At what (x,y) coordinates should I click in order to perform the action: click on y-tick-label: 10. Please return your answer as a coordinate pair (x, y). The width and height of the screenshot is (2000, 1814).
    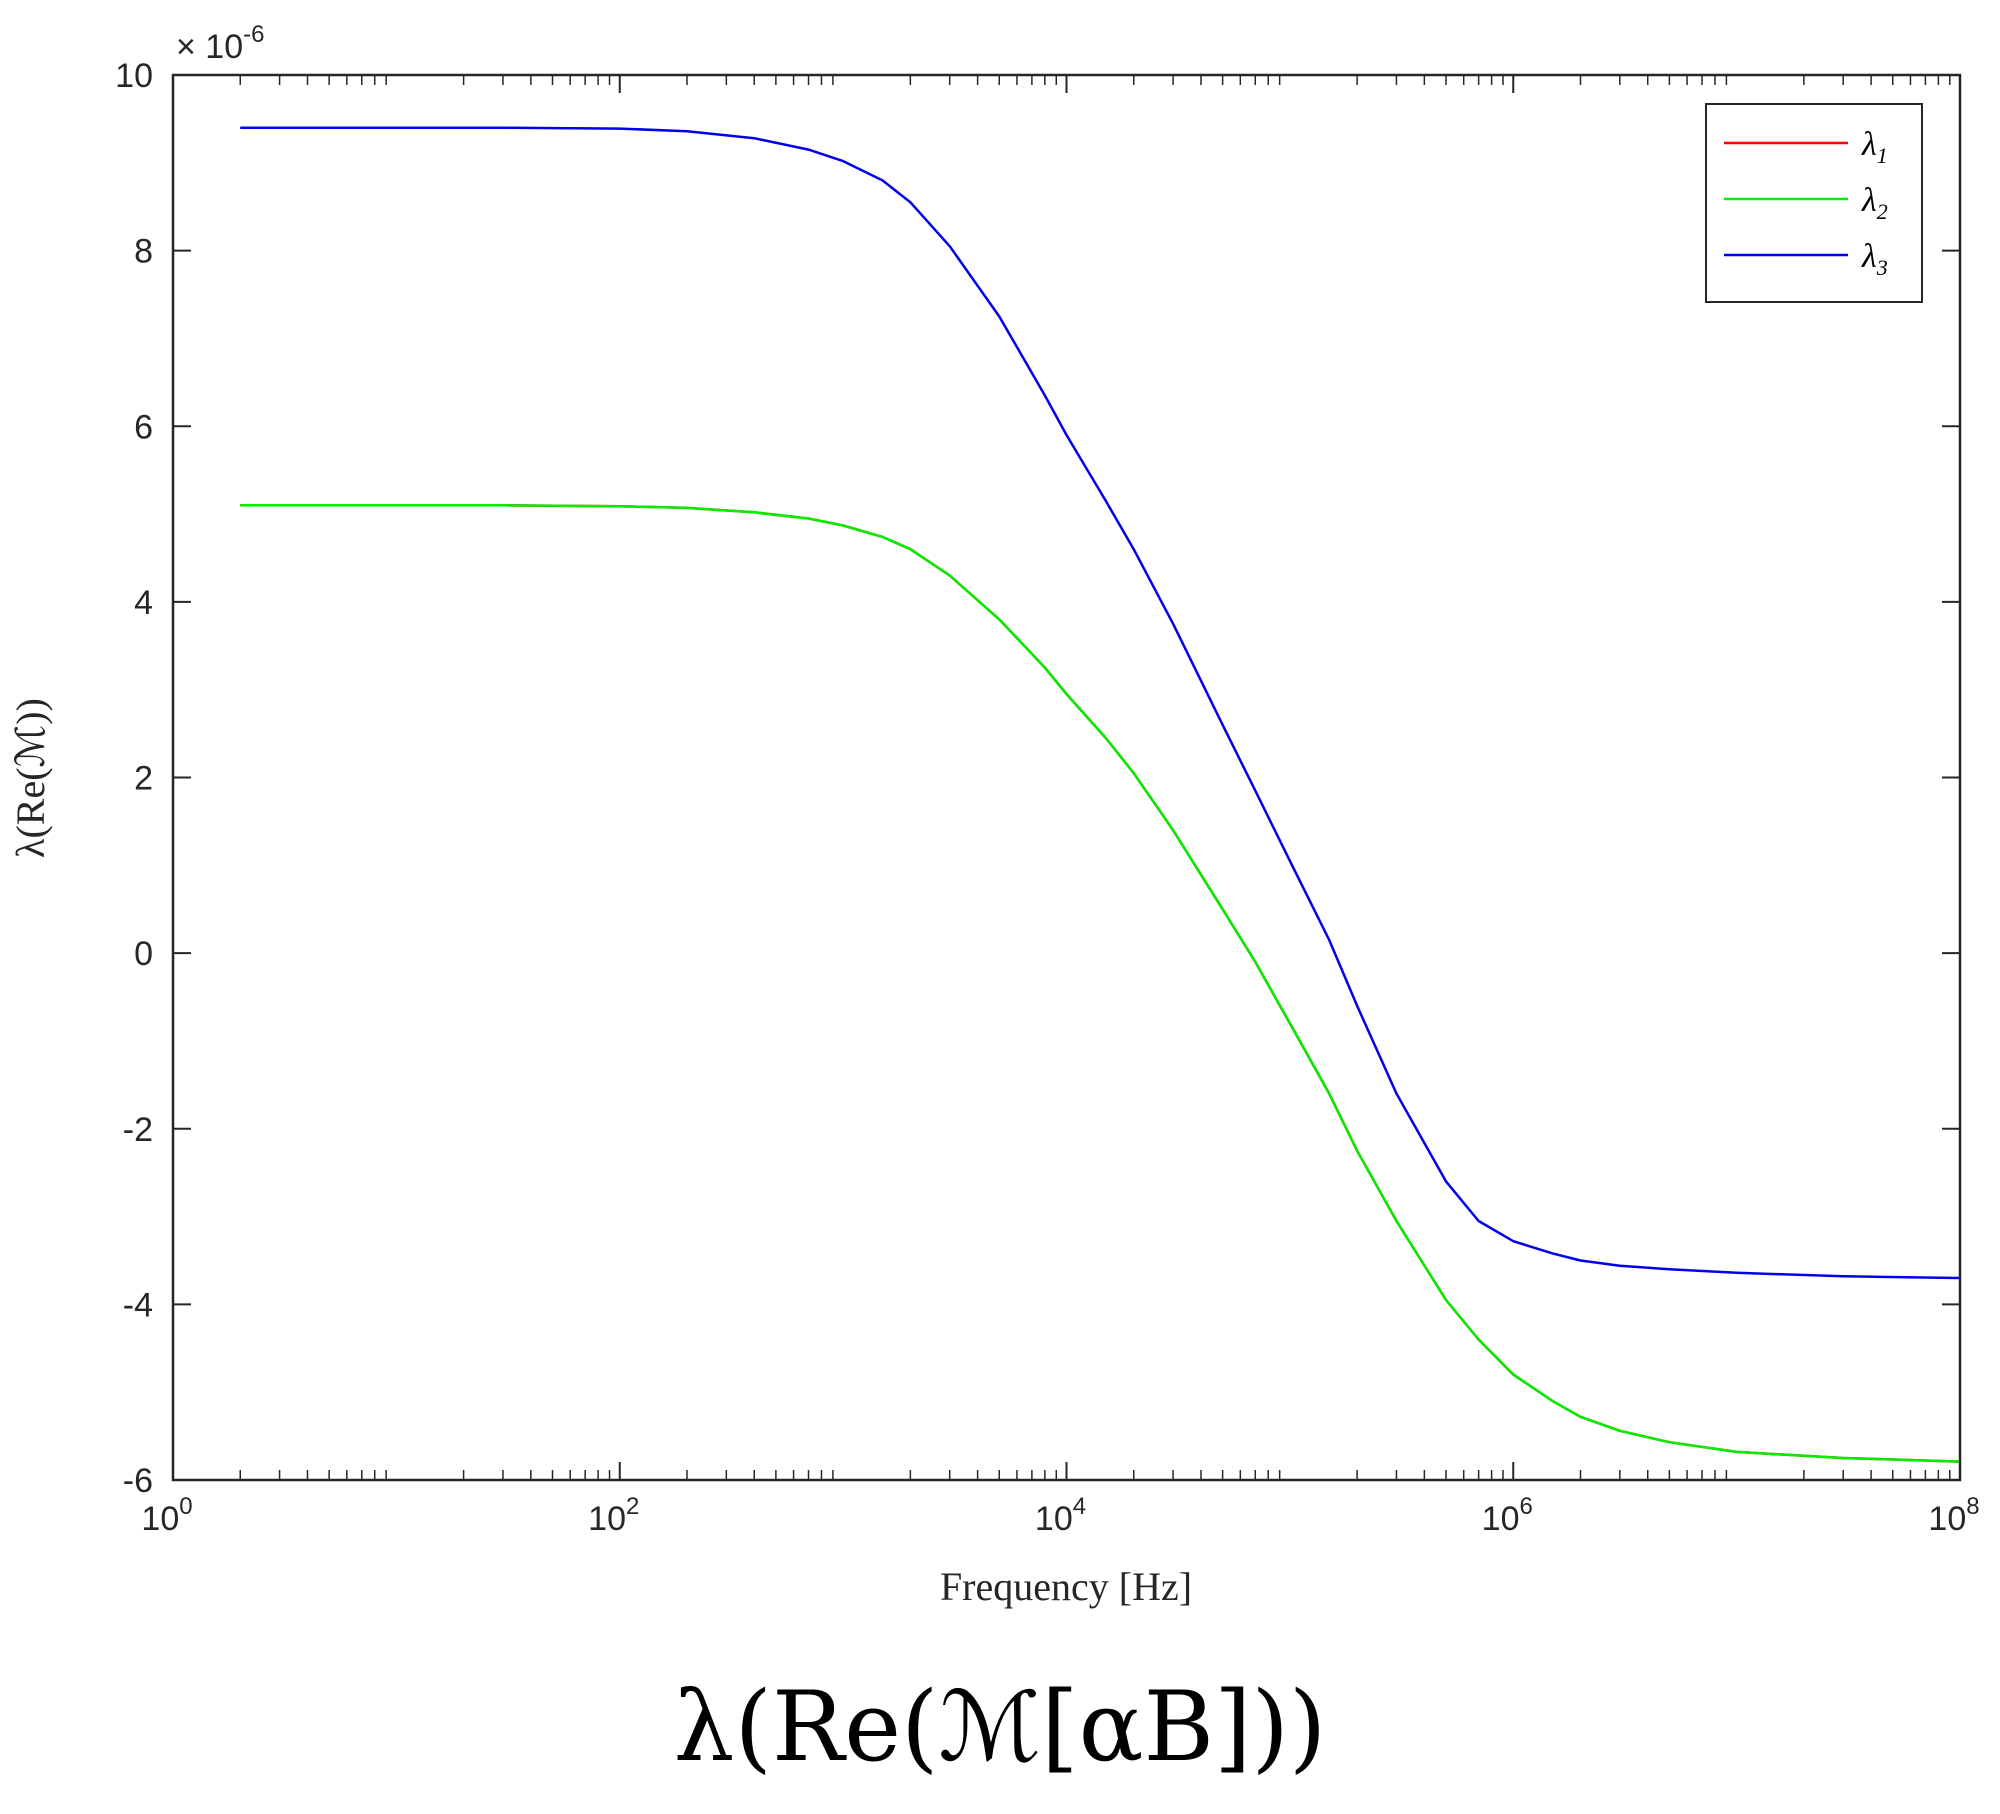
    Looking at the image, I should click on (134, 76).